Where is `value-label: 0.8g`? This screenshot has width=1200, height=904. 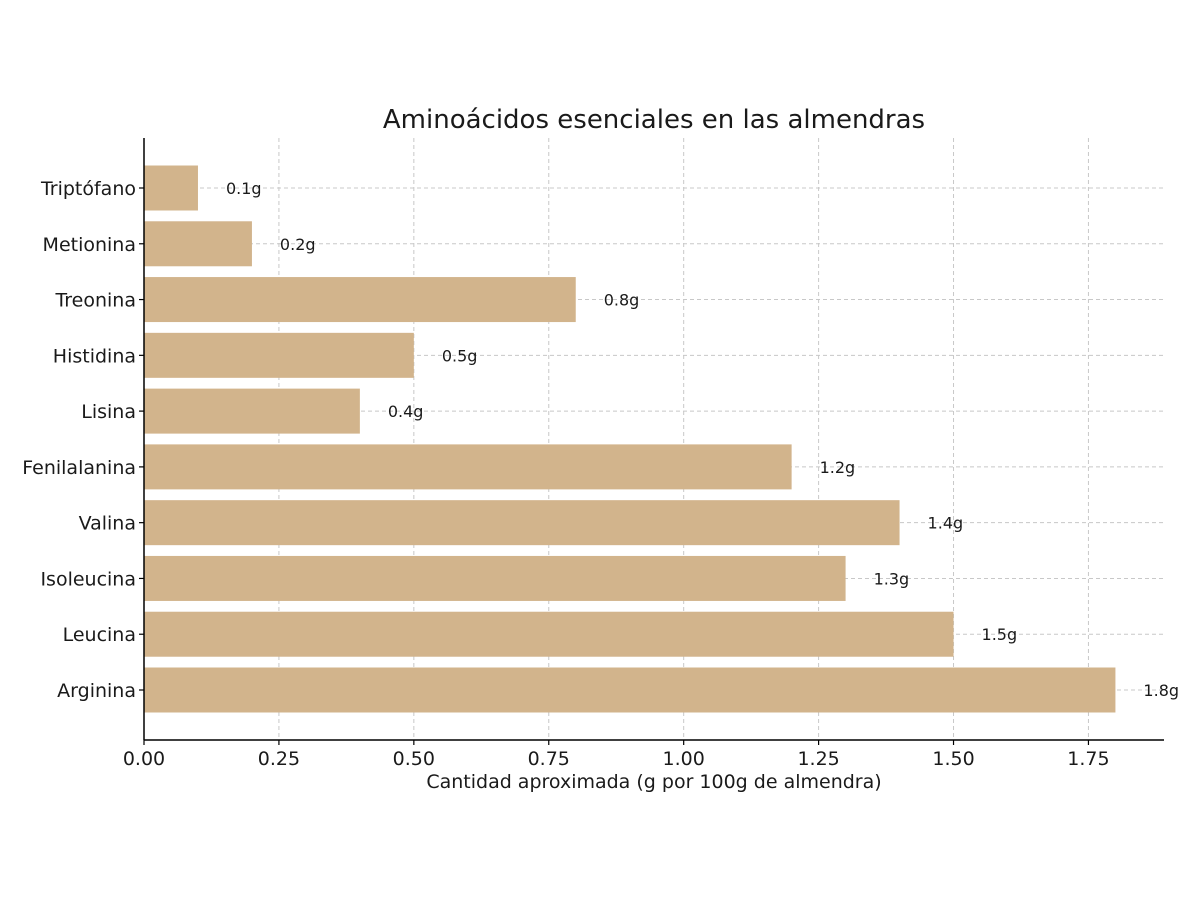 value-label: 0.8g is located at coordinates (622, 300).